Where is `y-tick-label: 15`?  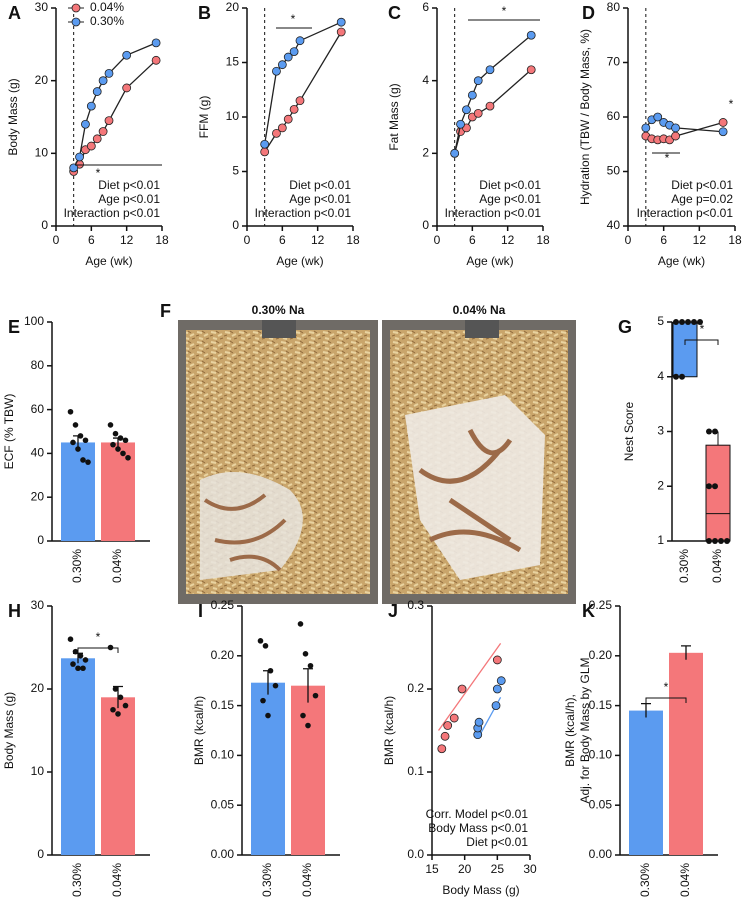
y-tick-label: 15 is located at coordinates (233, 62).